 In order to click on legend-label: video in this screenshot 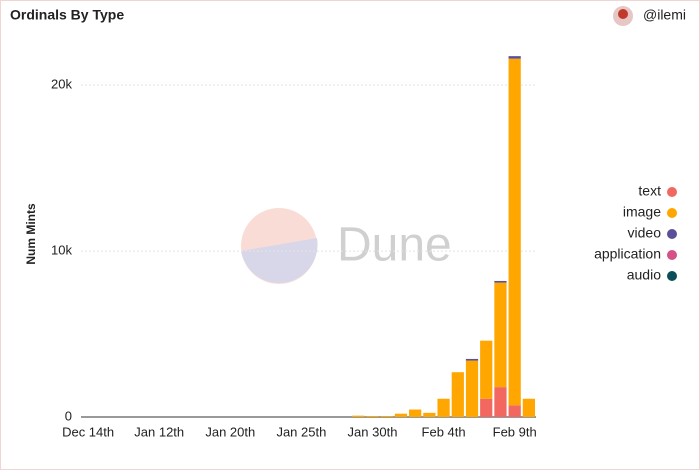, I will do `click(645, 233)`.